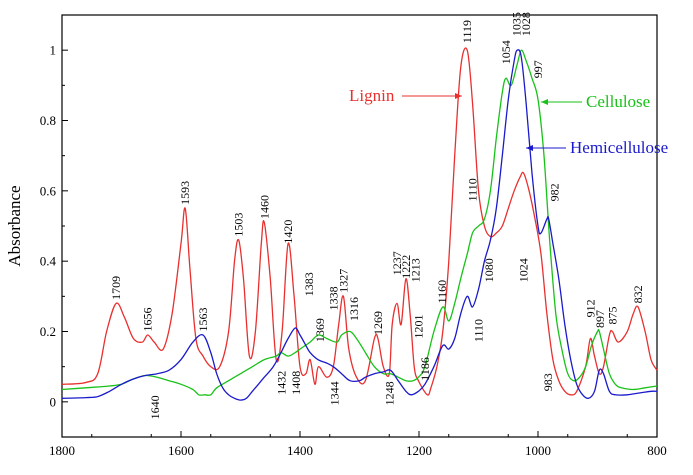  I want to click on legend-label-hemicellulose: Hemicellulose, so click(619, 147).